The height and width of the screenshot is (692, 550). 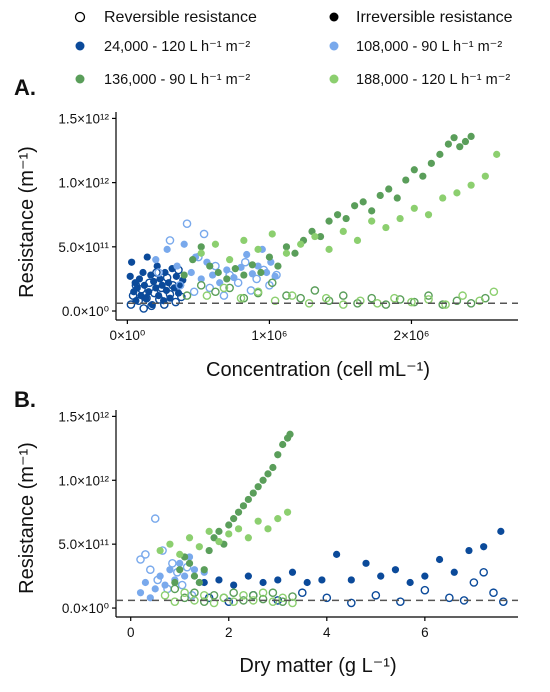 I want to click on legend-color-24000-icon, so click(x=80, y=46).